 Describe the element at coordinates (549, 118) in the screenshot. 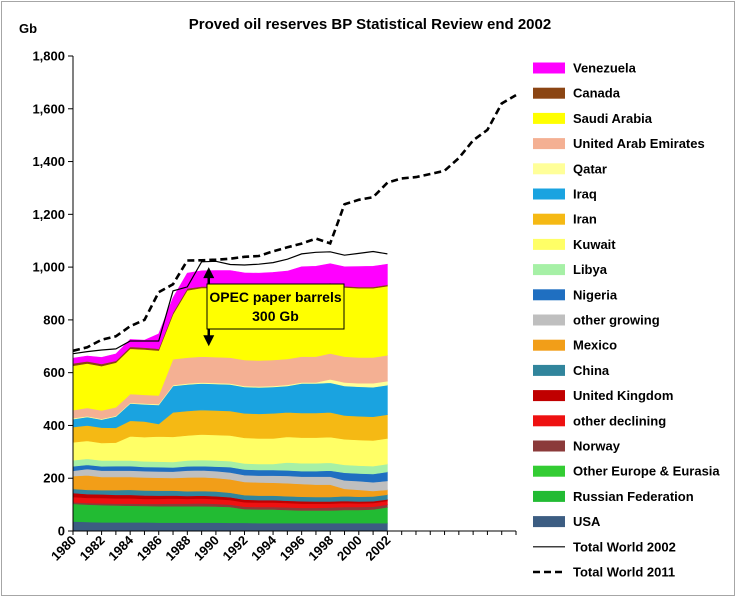

I see `legend-swatch-saudi-arabia` at that location.